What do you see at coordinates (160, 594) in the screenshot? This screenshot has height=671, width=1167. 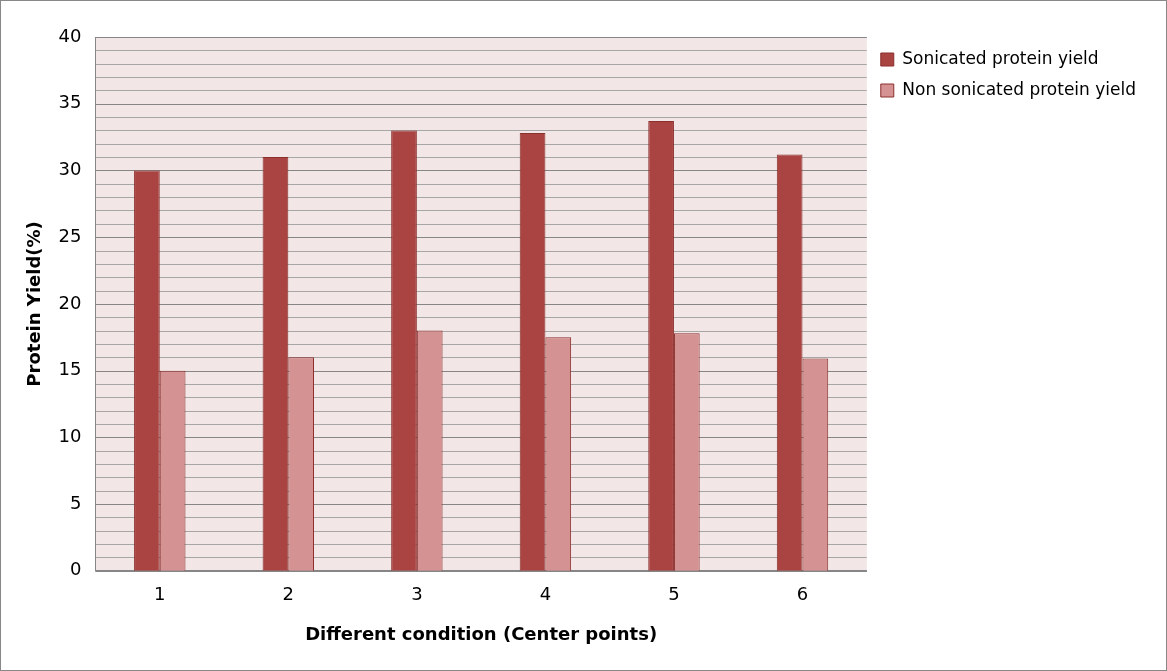 I see `x-tick-label: 1` at bounding box center [160, 594].